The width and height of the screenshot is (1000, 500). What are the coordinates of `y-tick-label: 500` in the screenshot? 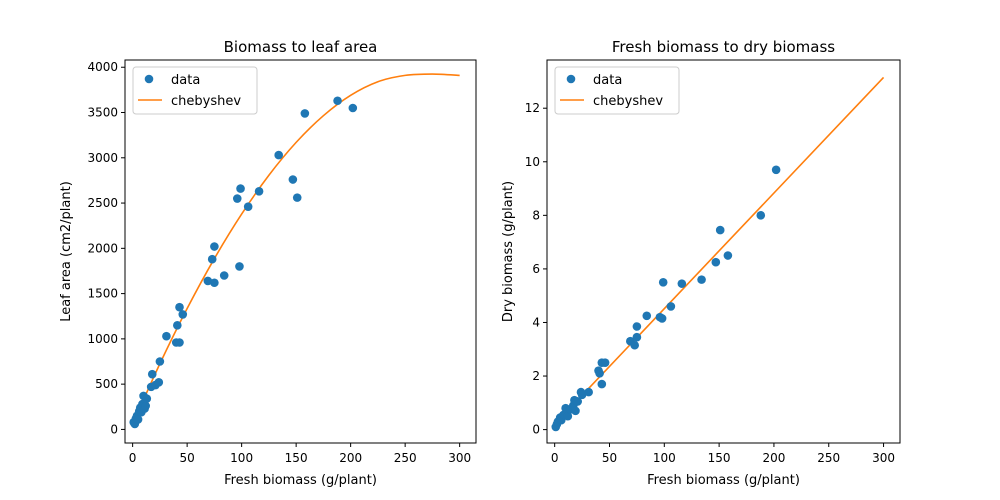 It's located at (106, 384).